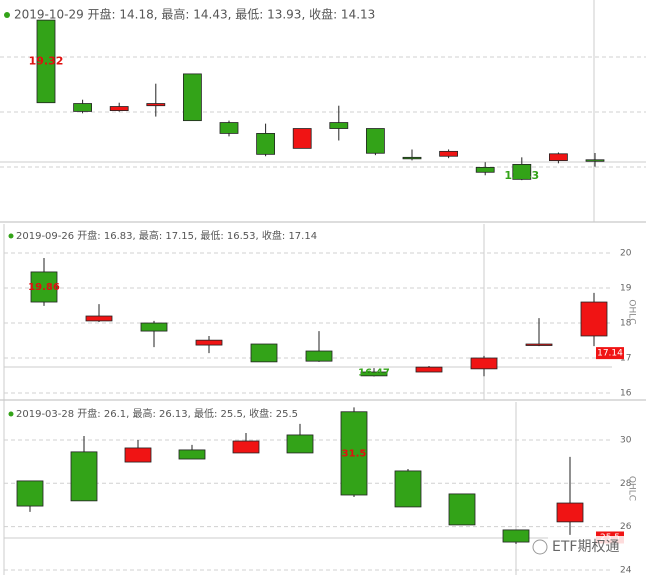  I want to click on max-label: 19.86, so click(44, 287).